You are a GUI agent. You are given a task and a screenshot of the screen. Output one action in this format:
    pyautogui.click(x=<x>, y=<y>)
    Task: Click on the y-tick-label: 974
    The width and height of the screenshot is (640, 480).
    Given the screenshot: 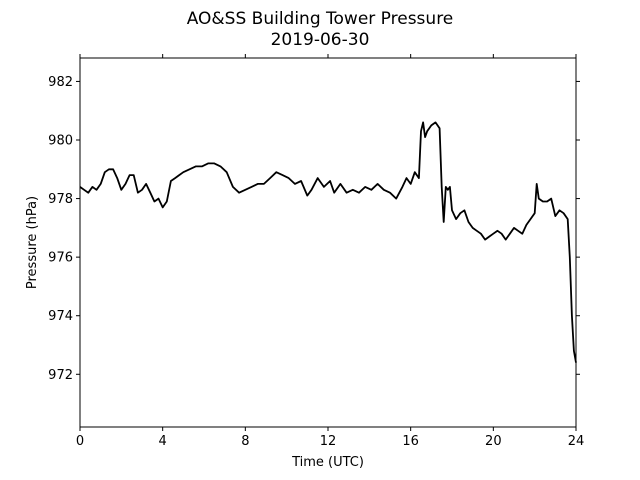 What is the action you would take?
    pyautogui.click(x=60, y=316)
    